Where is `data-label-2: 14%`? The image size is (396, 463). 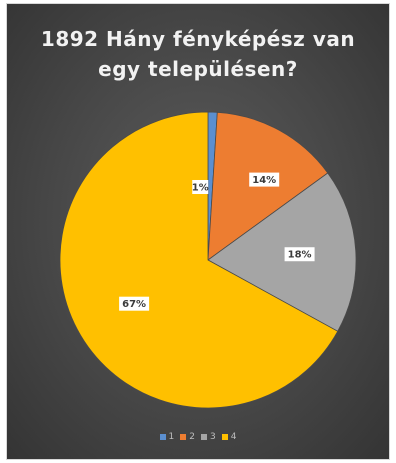 data-label-2: 14% is located at coordinates (264, 180).